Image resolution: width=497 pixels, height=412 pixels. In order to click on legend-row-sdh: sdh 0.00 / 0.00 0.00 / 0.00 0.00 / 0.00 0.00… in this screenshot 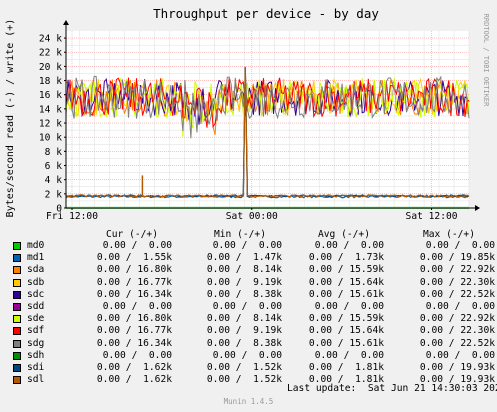, I will do `click(248, 356)`.